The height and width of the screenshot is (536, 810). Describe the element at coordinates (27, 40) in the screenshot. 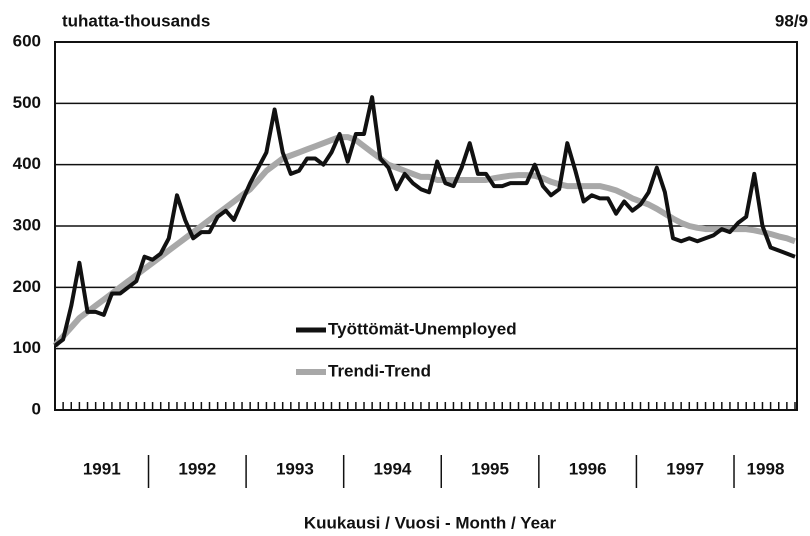

I see `y-tick-label: 600` at that location.